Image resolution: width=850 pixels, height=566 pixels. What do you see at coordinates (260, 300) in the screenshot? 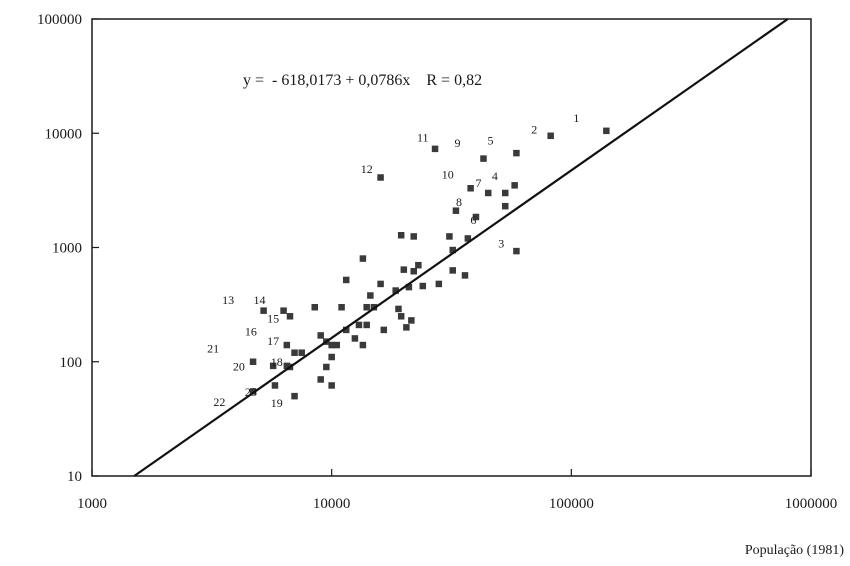
I see `point-label: 14` at bounding box center [260, 300].